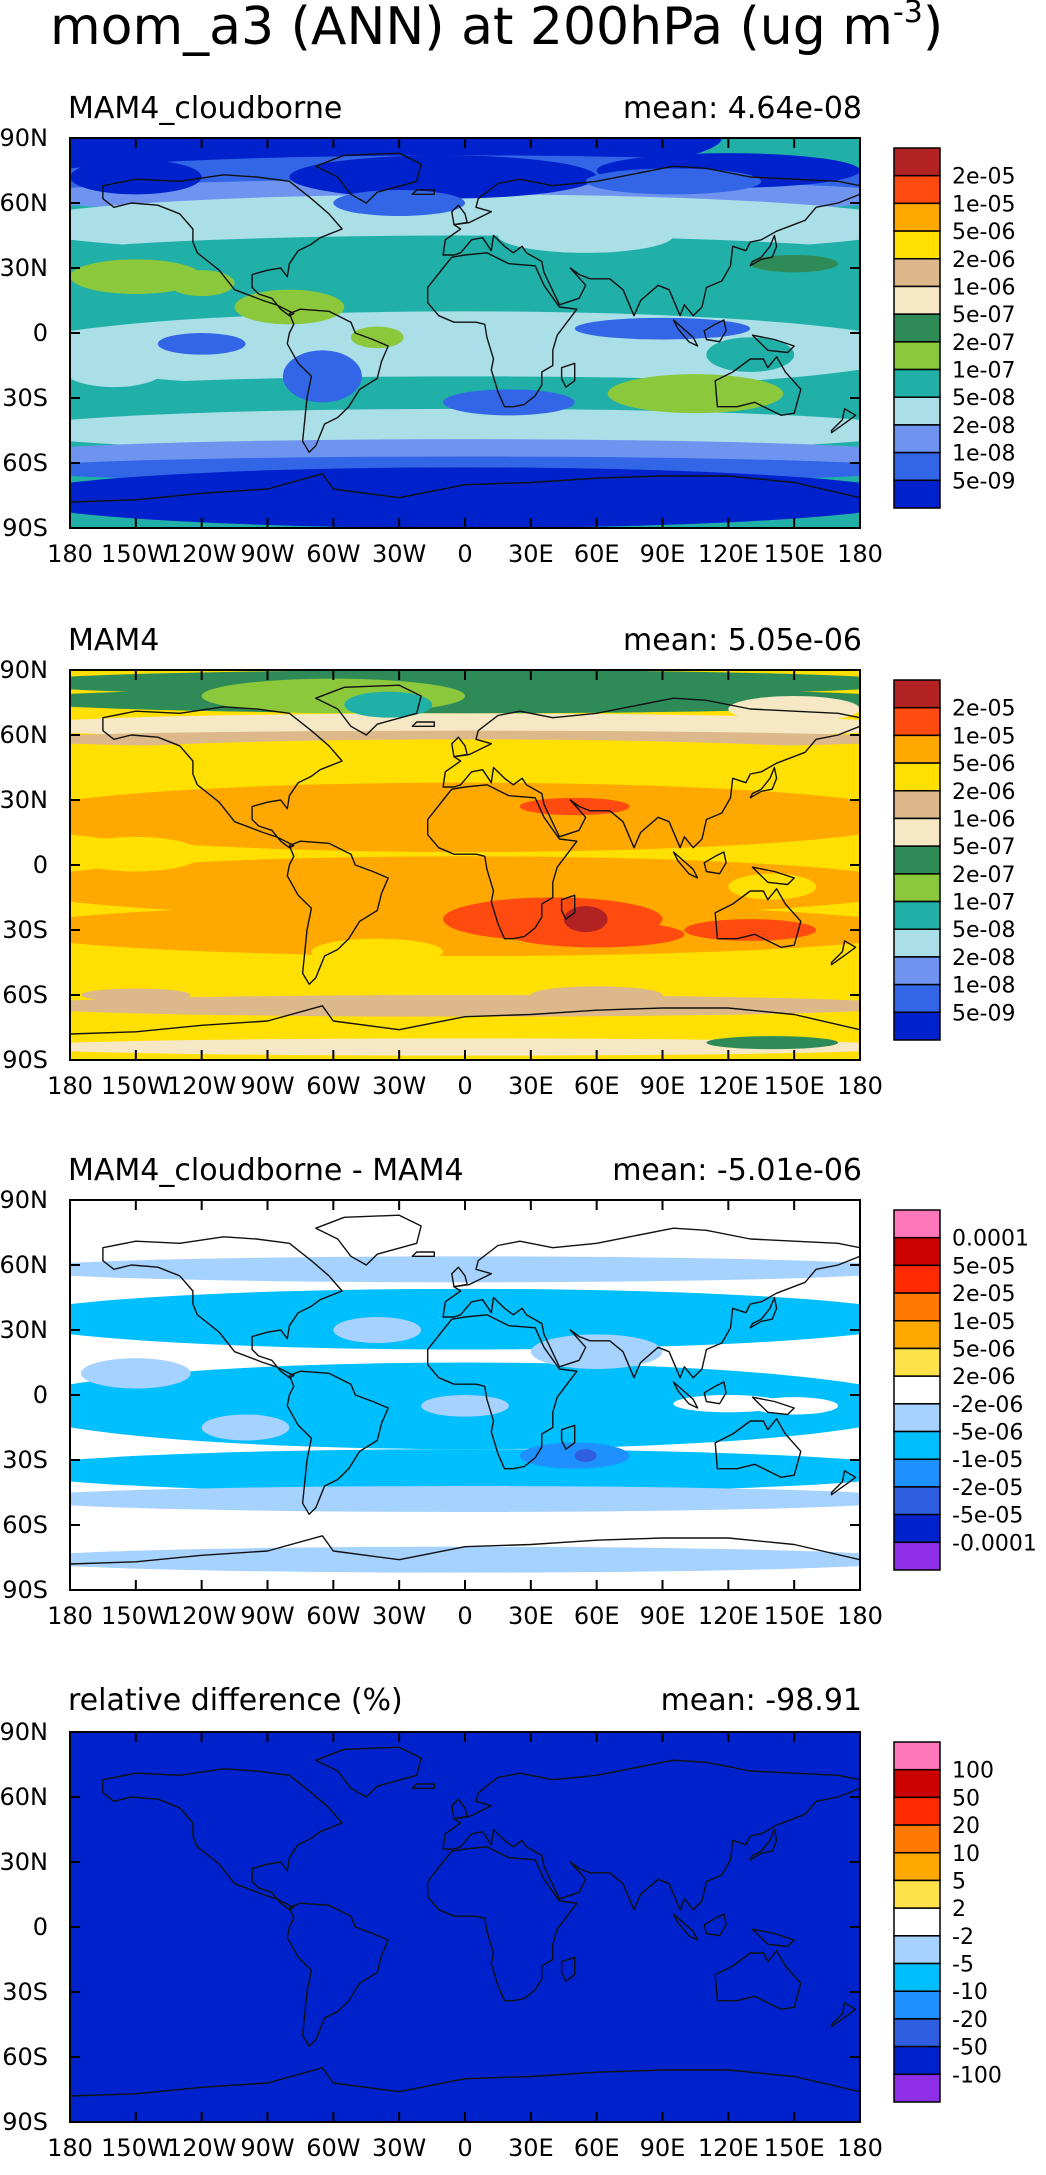  I want to click on colorbar-label: 10, so click(966, 1854).